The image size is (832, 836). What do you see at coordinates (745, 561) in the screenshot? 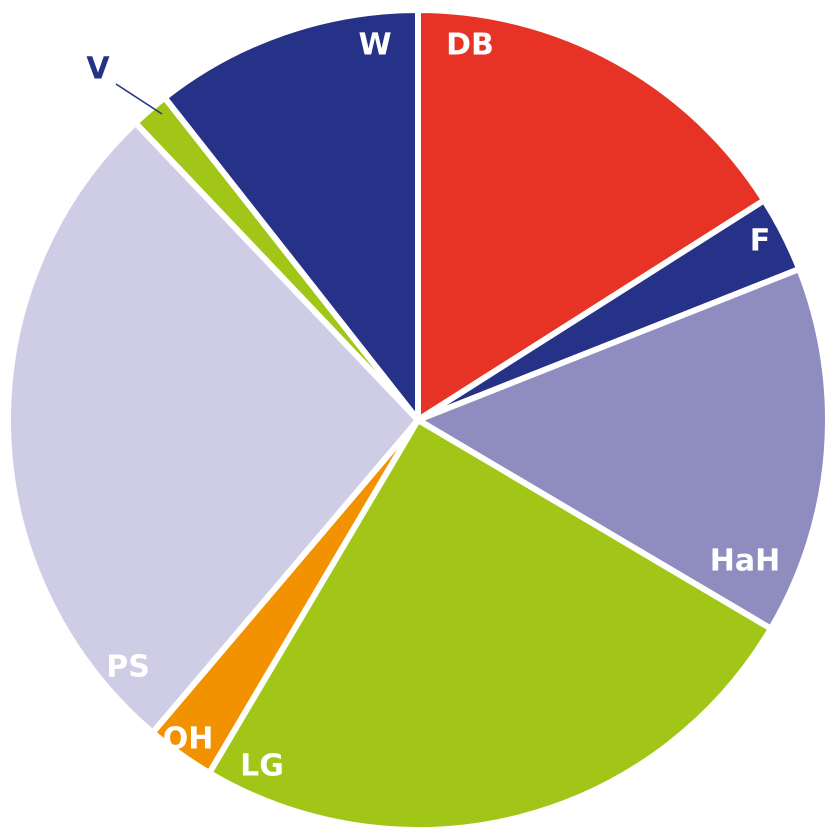
I see `slice-label: HaH` at bounding box center [745, 561].